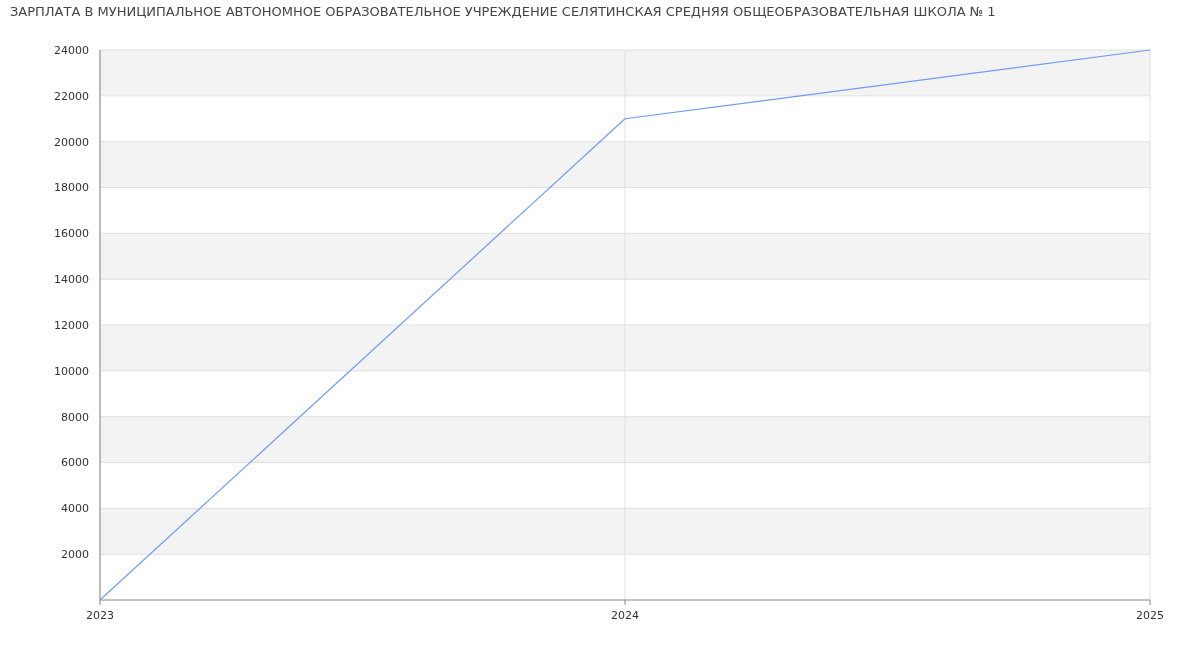 The image size is (1200, 650). I want to click on y-tick-label: 4000, so click(75, 509).